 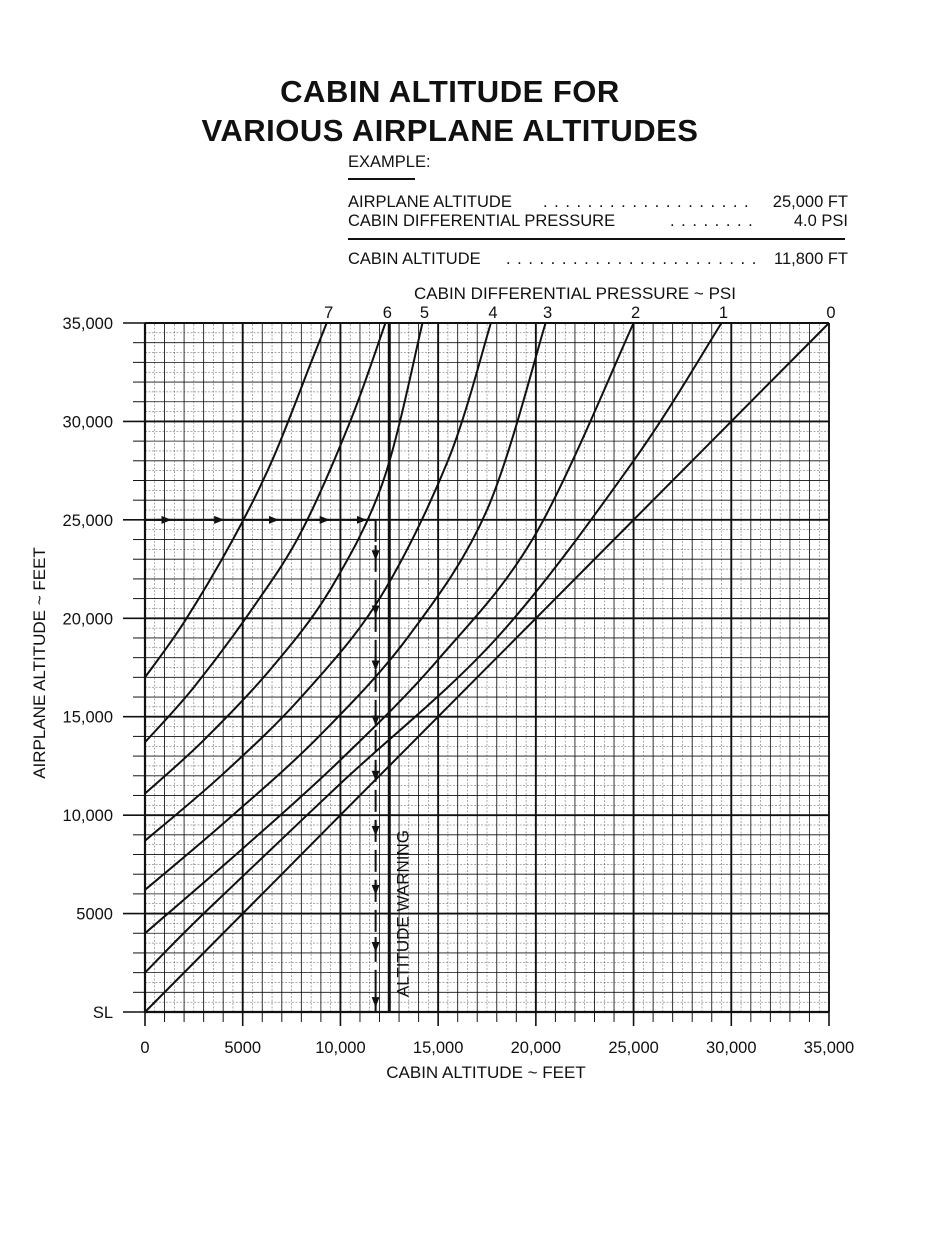 I want to click on example-result-value: 11,800 FT, so click(x=811, y=259).